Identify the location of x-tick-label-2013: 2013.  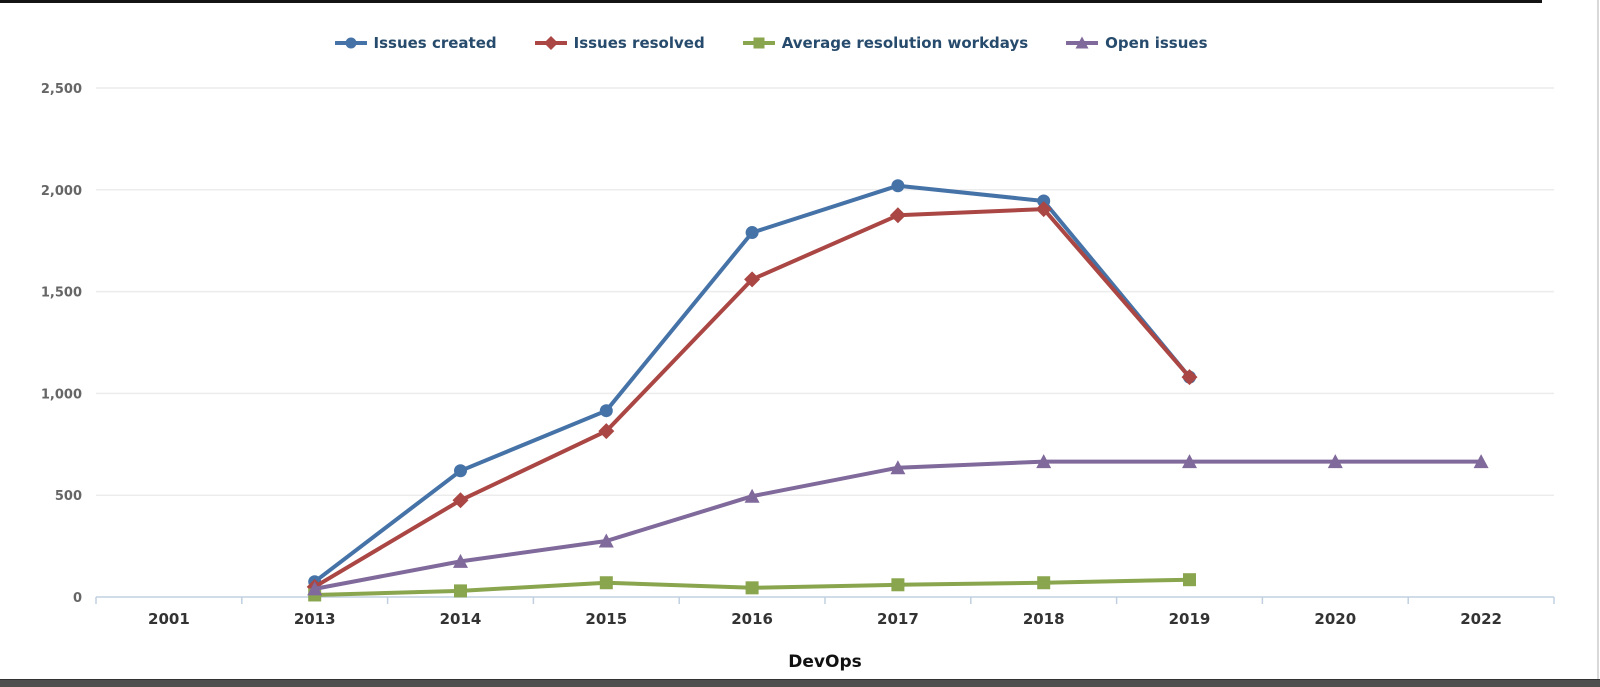
(315, 619).